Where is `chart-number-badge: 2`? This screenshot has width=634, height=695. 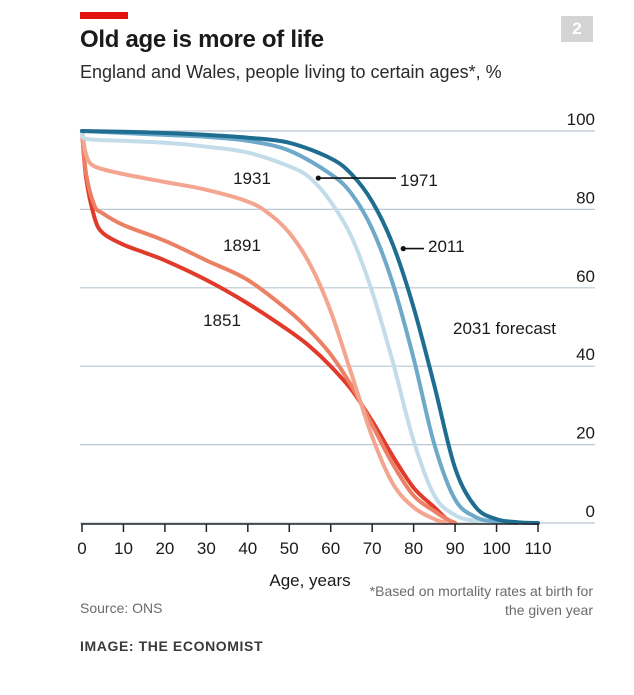
chart-number-badge: 2 is located at coordinates (577, 29).